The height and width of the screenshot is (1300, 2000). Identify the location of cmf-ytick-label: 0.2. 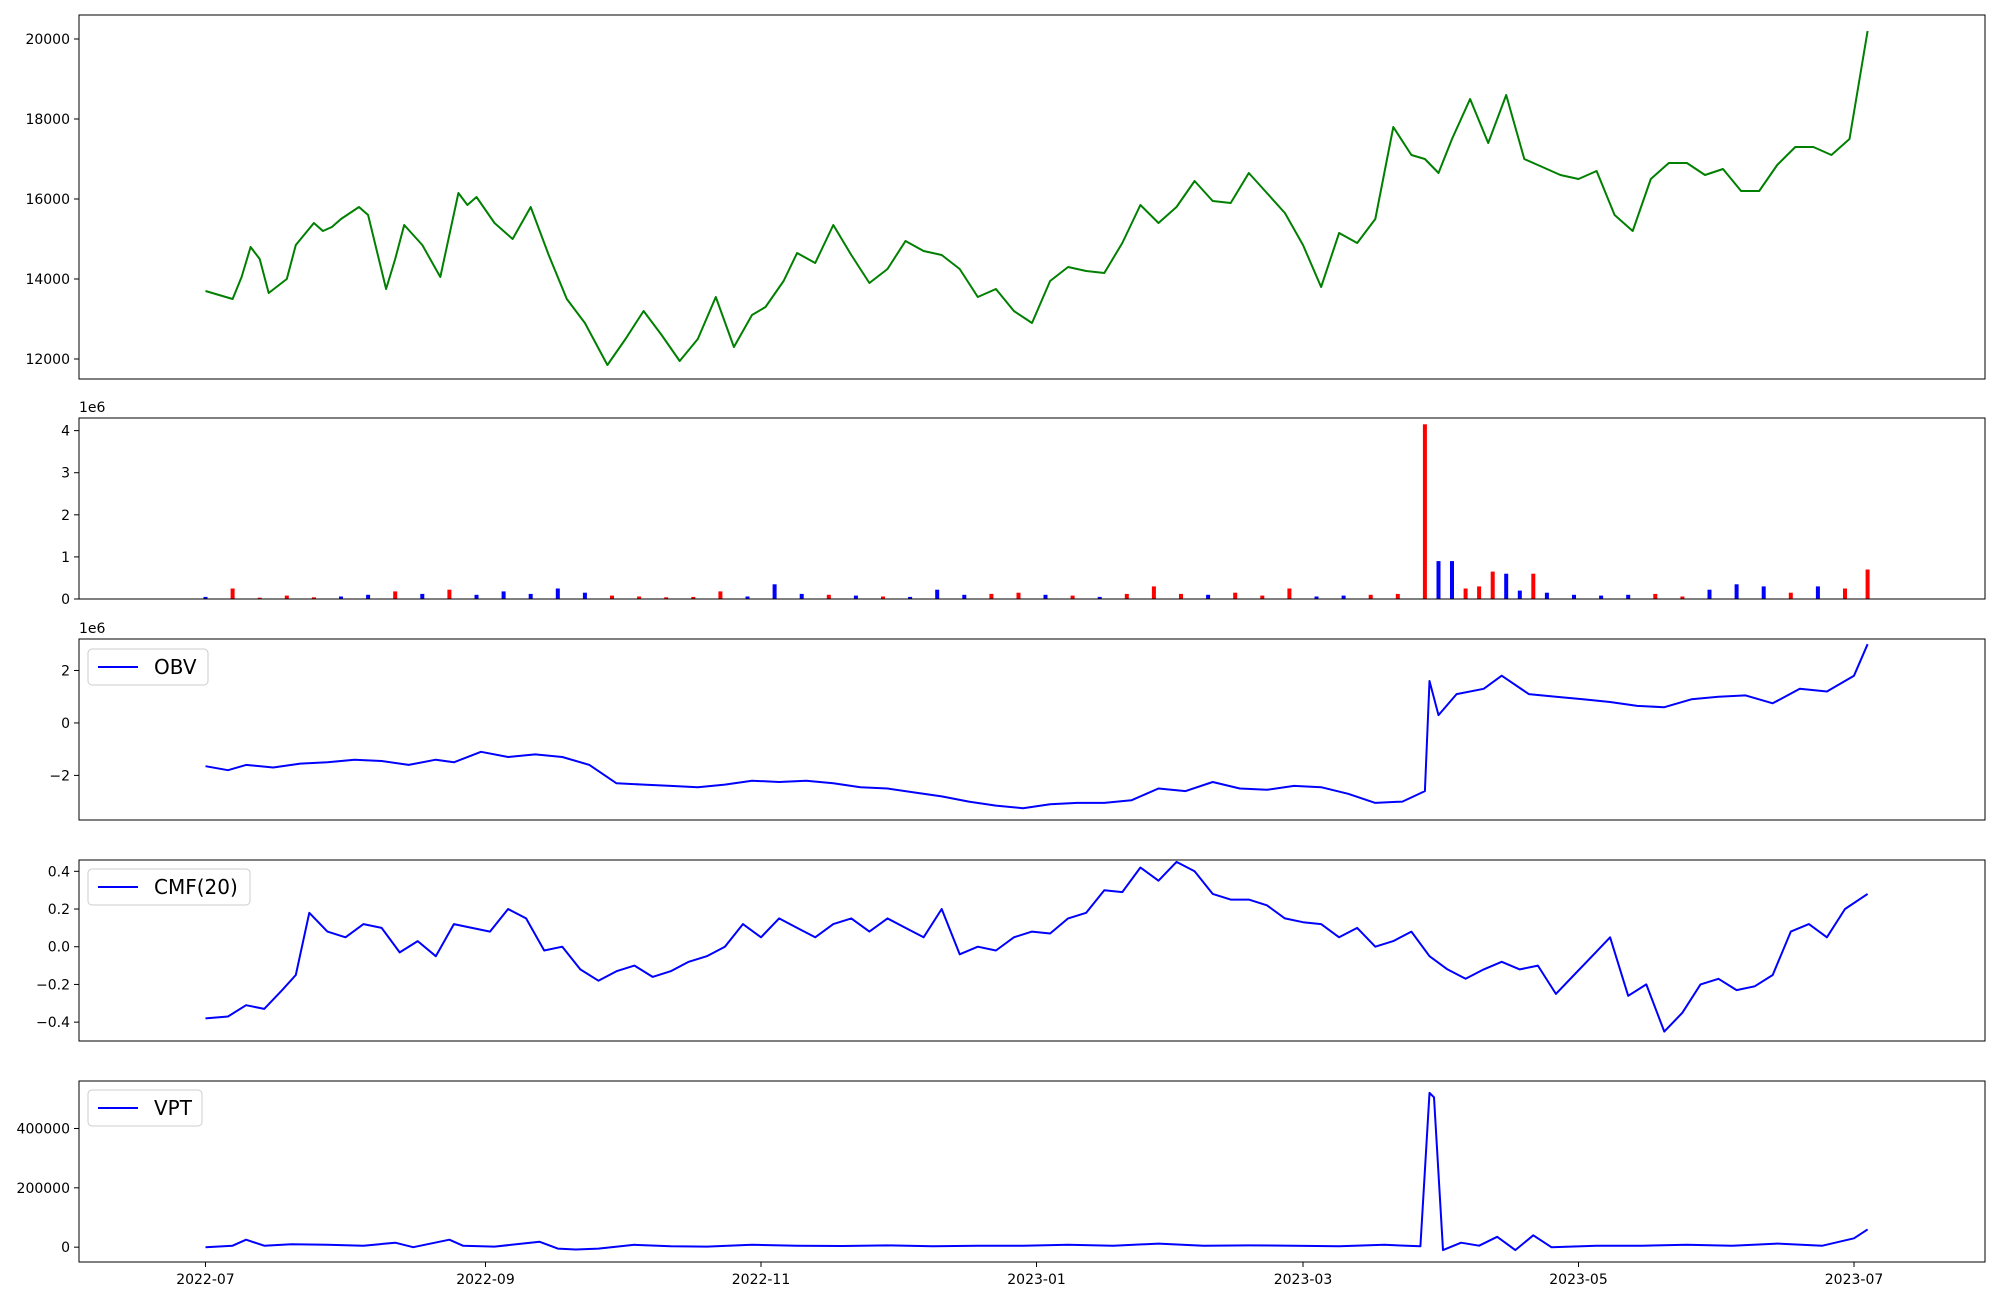
(59, 910).